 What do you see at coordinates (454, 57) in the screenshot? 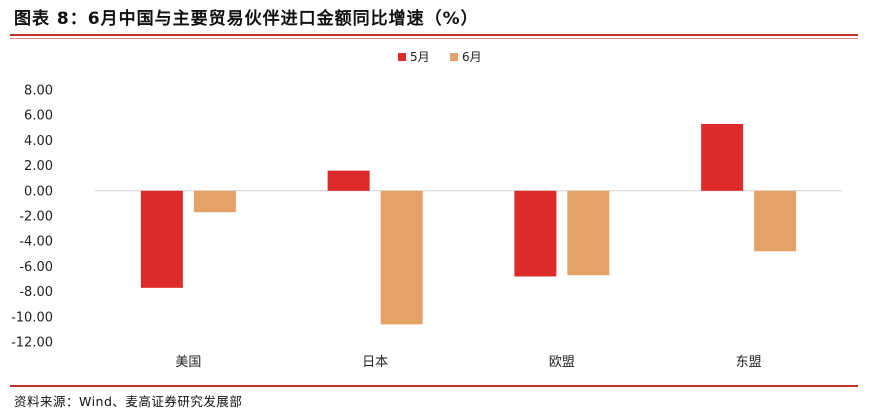
I see `legend-swatch-june` at bounding box center [454, 57].